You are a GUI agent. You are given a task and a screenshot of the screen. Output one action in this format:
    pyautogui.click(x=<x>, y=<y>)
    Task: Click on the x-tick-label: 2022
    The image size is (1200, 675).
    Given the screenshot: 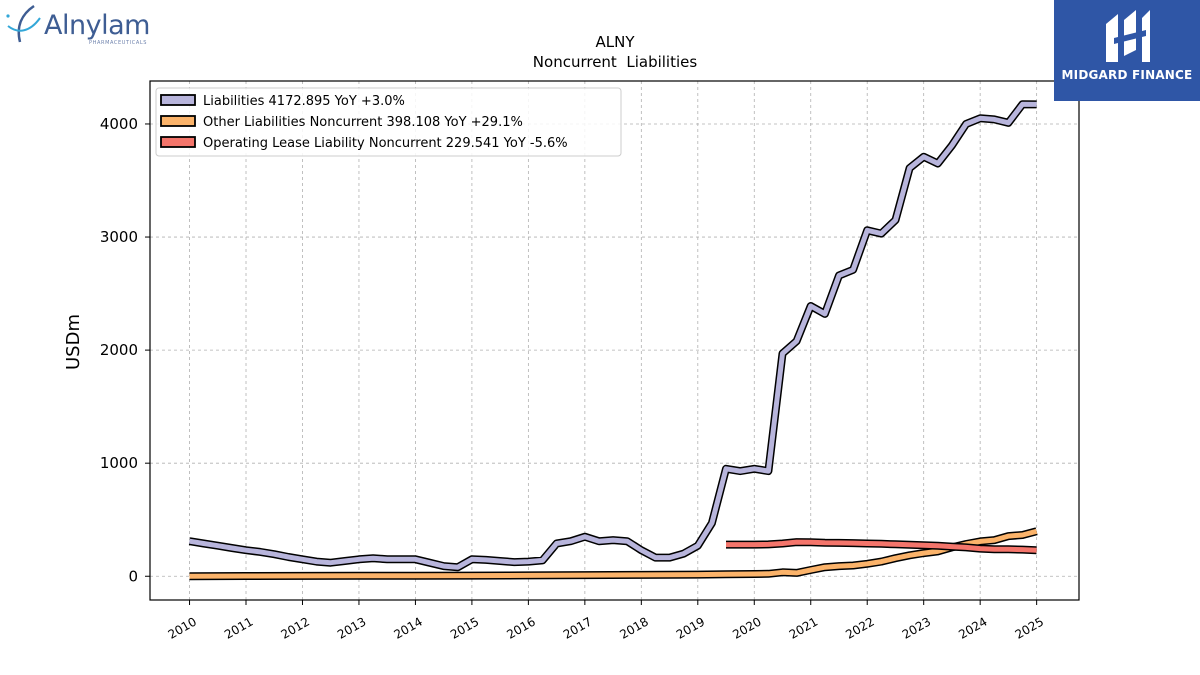 What is the action you would take?
    pyautogui.click(x=859, y=627)
    